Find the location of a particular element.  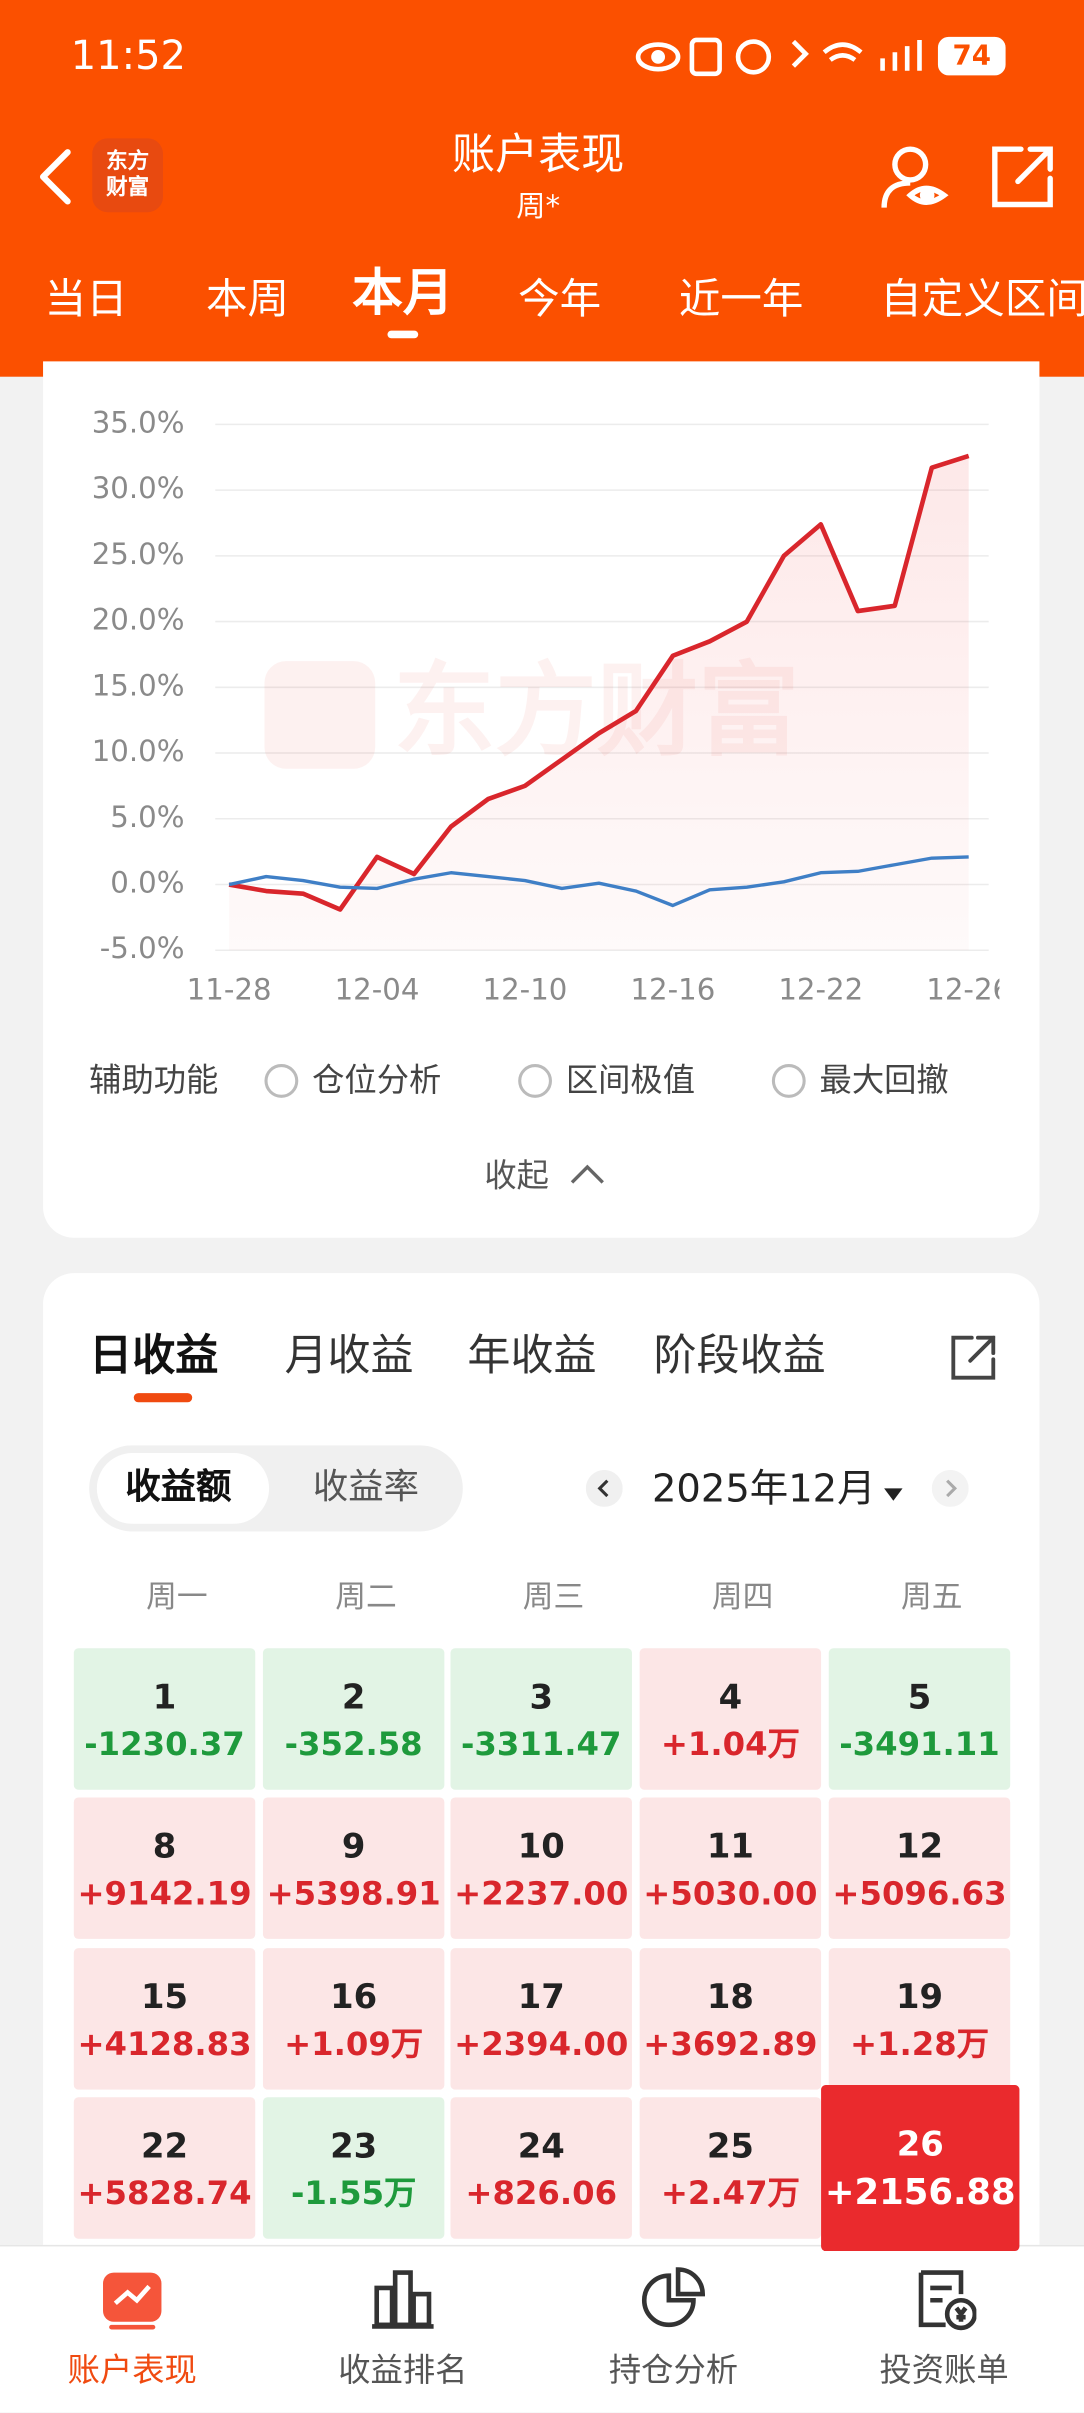

x-tick-label: 11-28 is located at coordinates (229, 990).